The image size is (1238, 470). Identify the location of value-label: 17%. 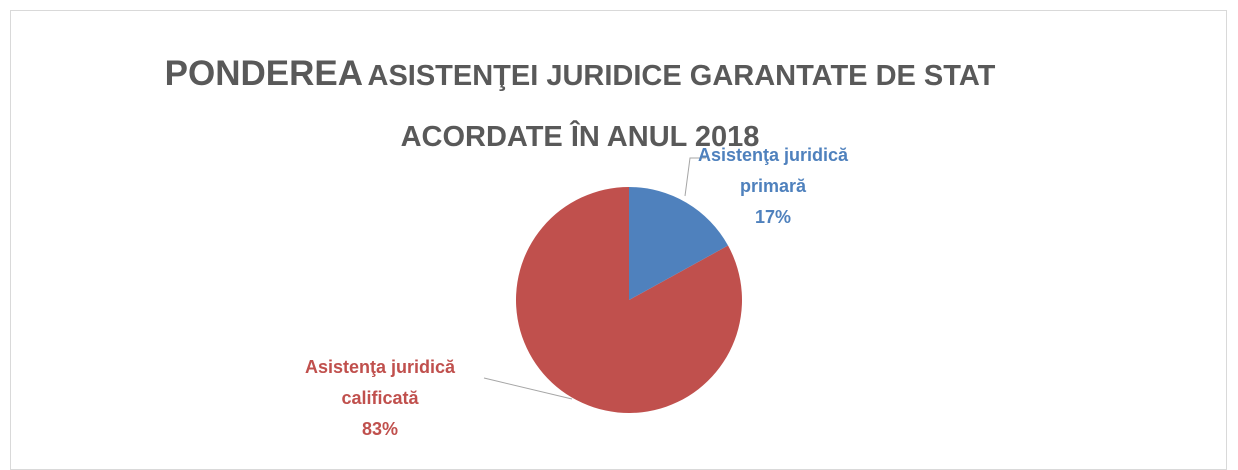
(773, 217).